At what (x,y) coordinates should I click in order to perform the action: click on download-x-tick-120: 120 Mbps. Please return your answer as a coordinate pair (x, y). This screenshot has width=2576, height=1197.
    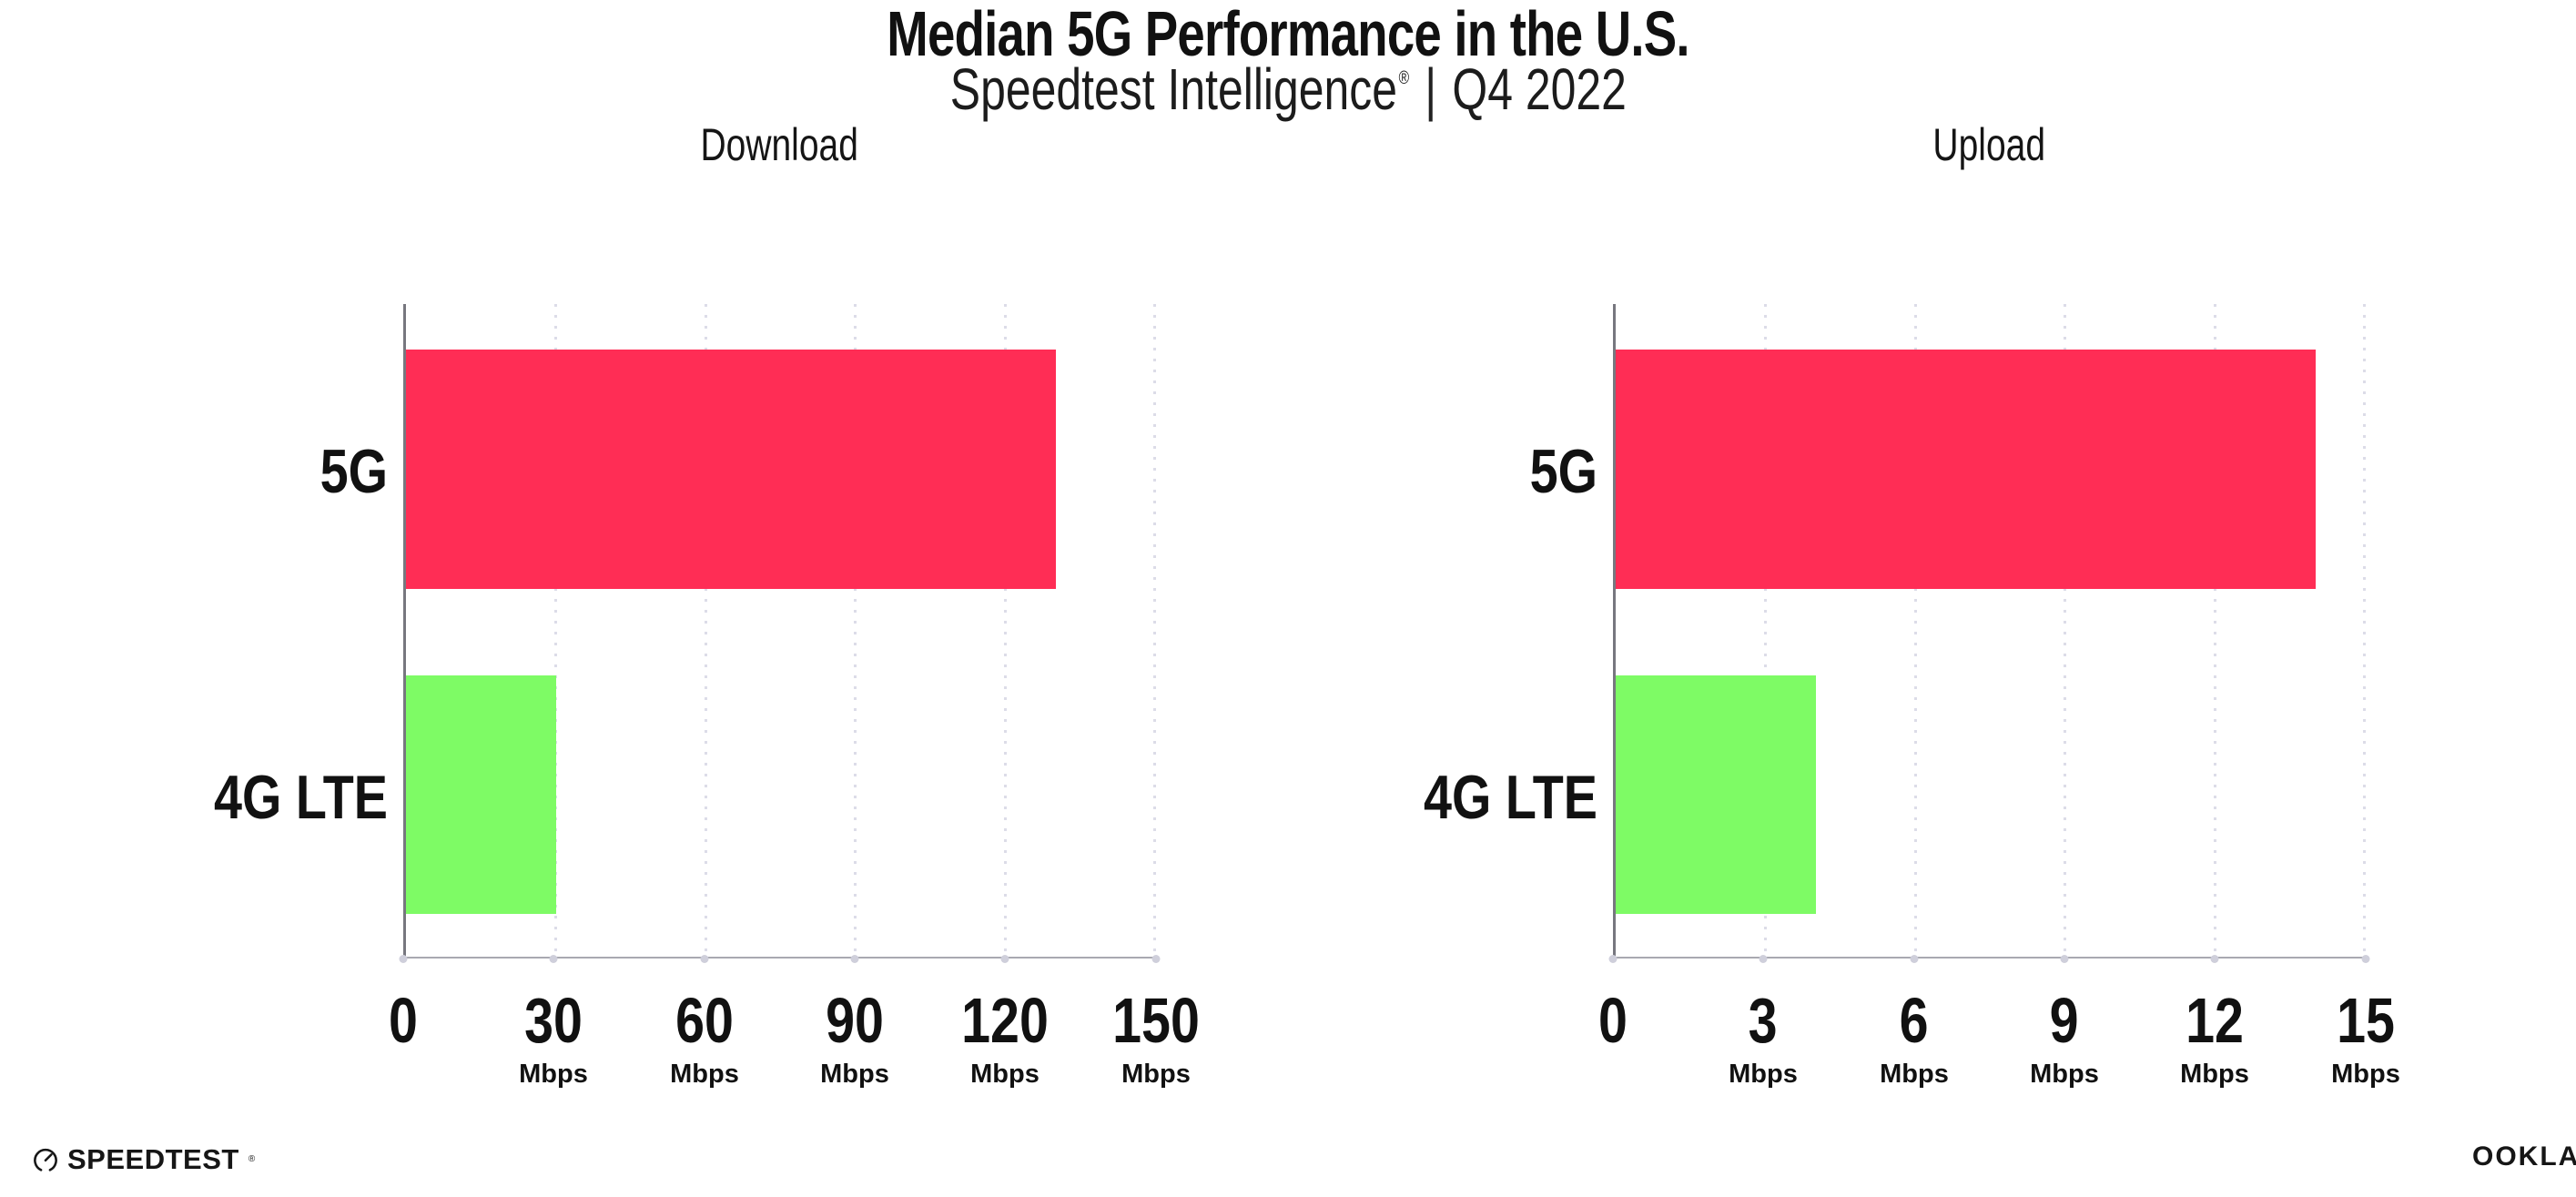
    Looking at the image, I should click on (1005, 1038).